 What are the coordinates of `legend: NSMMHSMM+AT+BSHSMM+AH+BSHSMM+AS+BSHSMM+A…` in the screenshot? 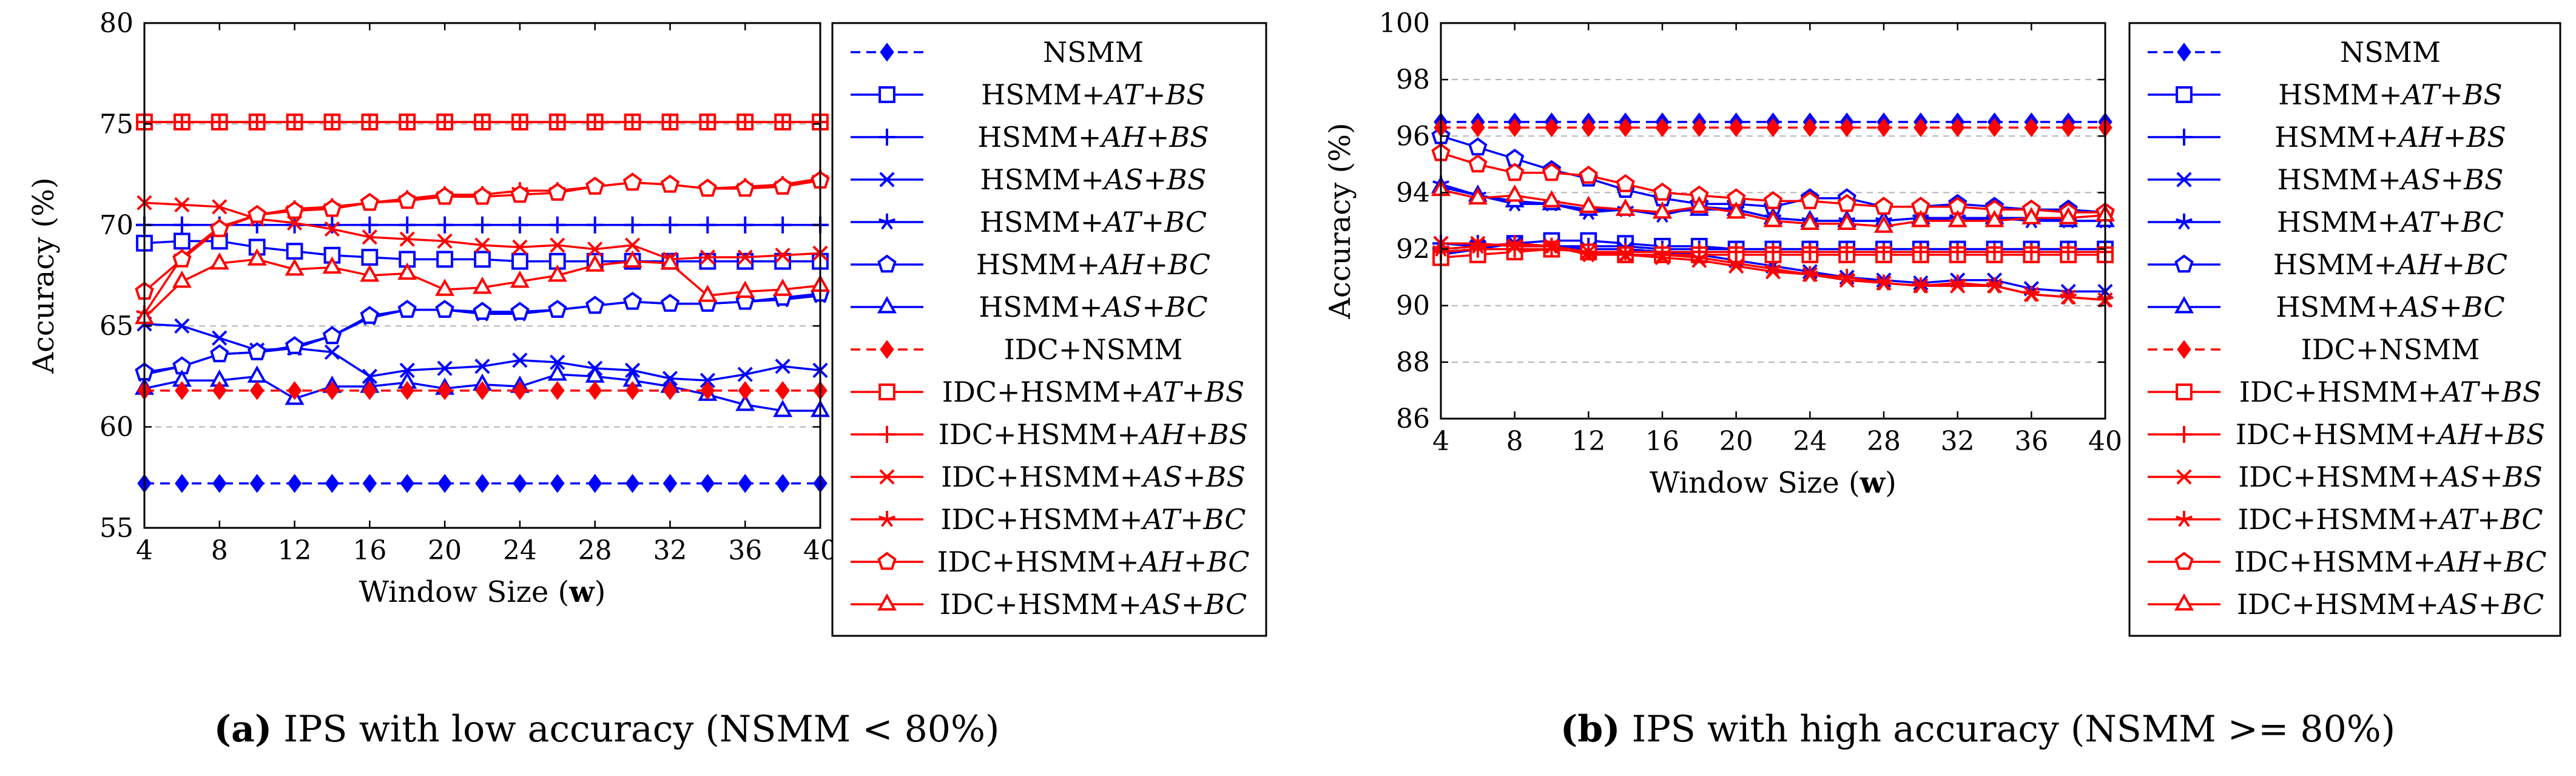 It's located at (1049, 329).